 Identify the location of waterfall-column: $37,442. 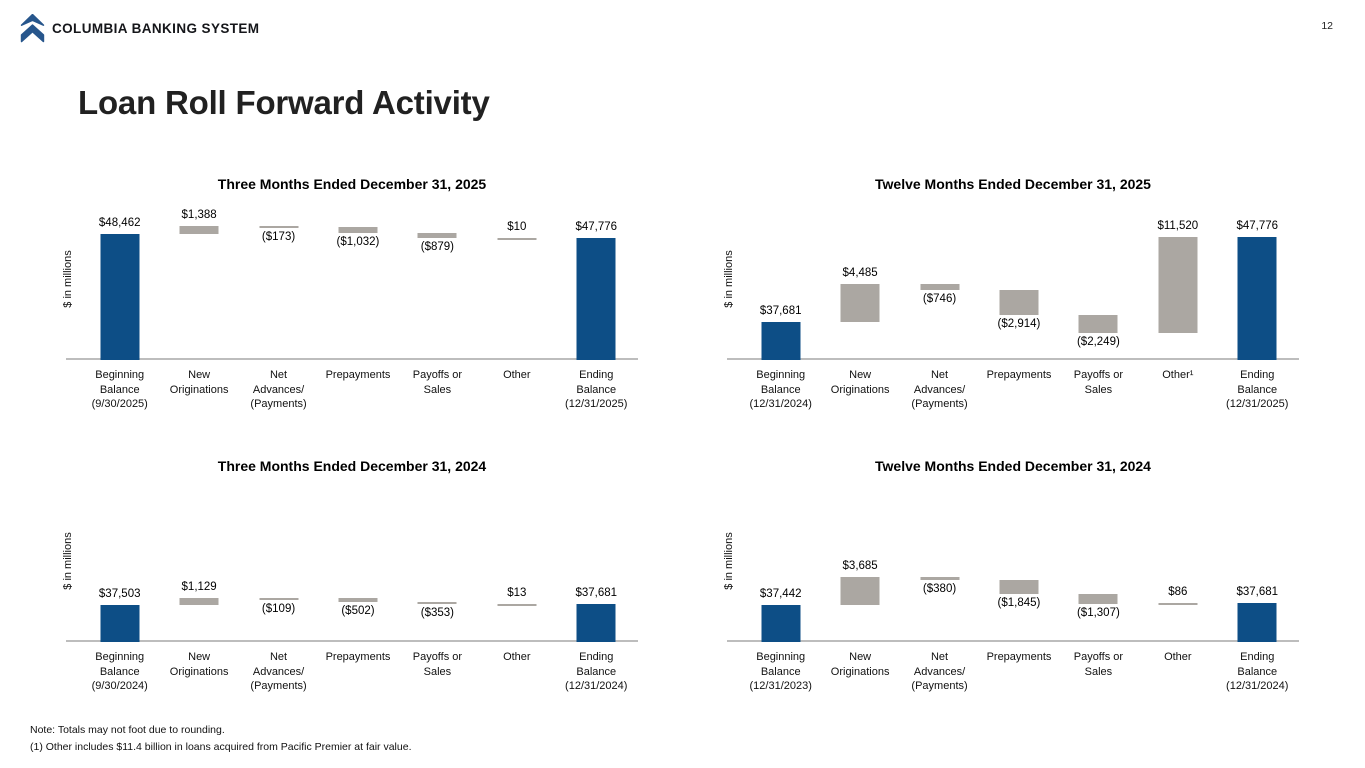
(780, 561).